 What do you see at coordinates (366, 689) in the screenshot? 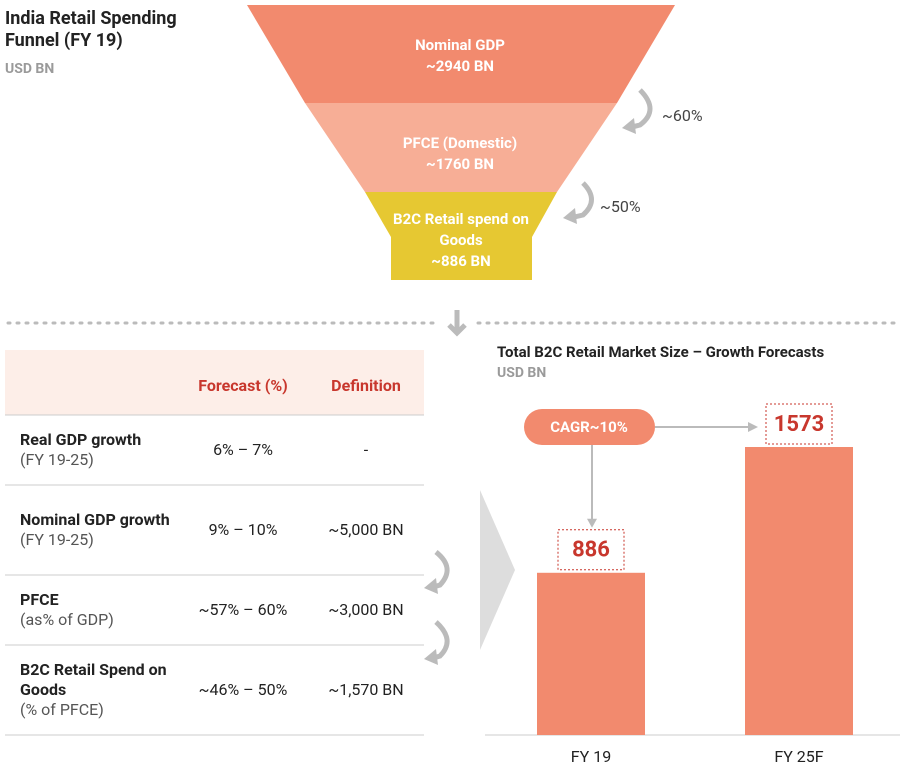
I see `definition: ~1,570 BN` at bounding box center [366, 689].